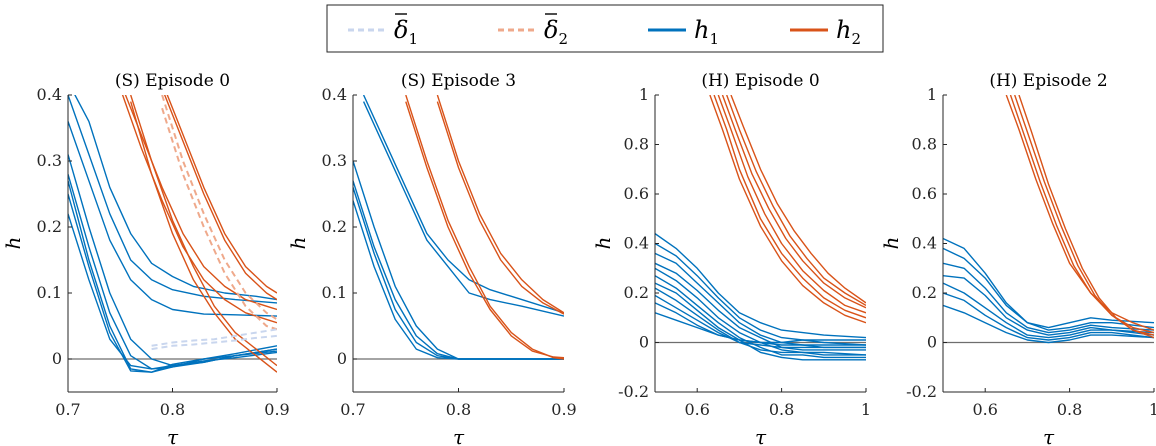  Describe the element at coordinates (848, 32) in the screenshot. I see `legend-label-h2: h2` at that location.